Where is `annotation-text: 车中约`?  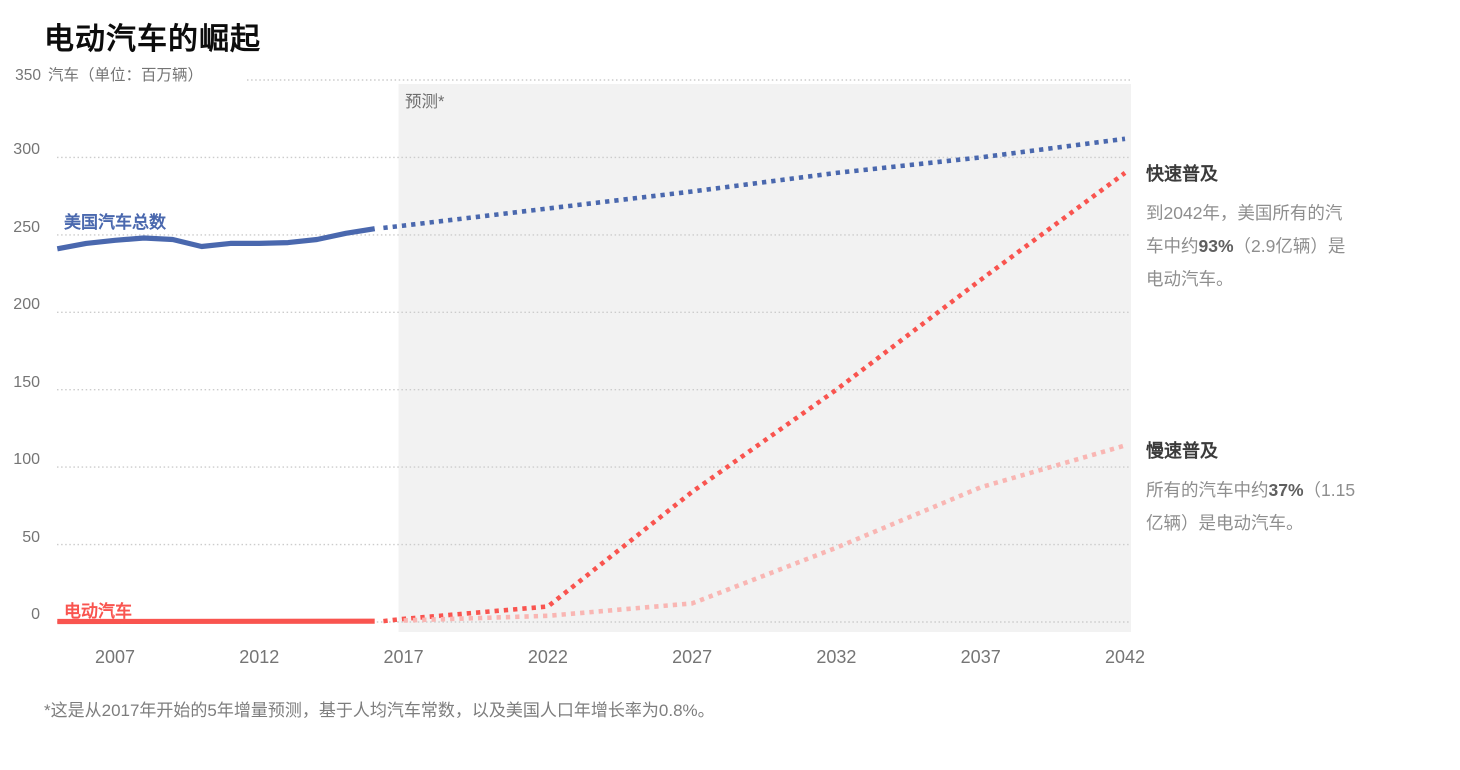 annotation-text: 车中约 is located at coordinates (1172, 246).